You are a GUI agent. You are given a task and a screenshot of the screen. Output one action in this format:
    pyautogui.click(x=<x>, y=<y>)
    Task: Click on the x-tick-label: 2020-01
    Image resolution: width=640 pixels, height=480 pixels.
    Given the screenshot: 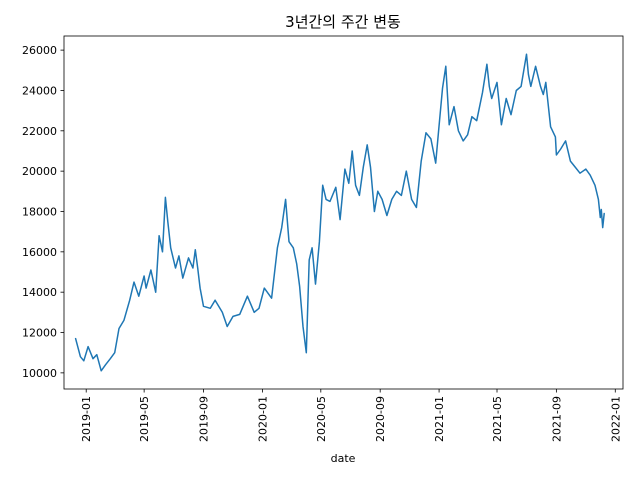 What is the action you would take?
    pyautogui.click(x=262, y=419)
    